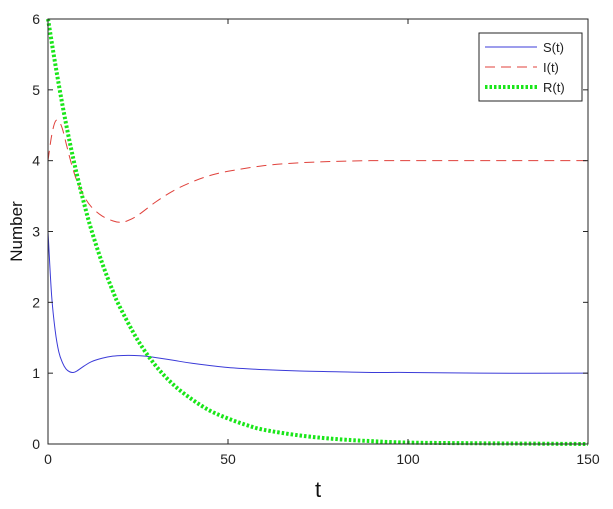 This screenshot has height=509, width=613. I want to click on y-tick-label: 3, so click(36, 232).